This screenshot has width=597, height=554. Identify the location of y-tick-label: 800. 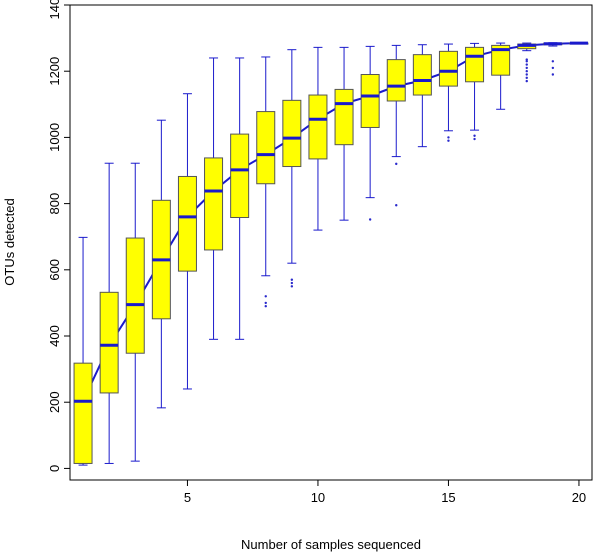
(54, 204).